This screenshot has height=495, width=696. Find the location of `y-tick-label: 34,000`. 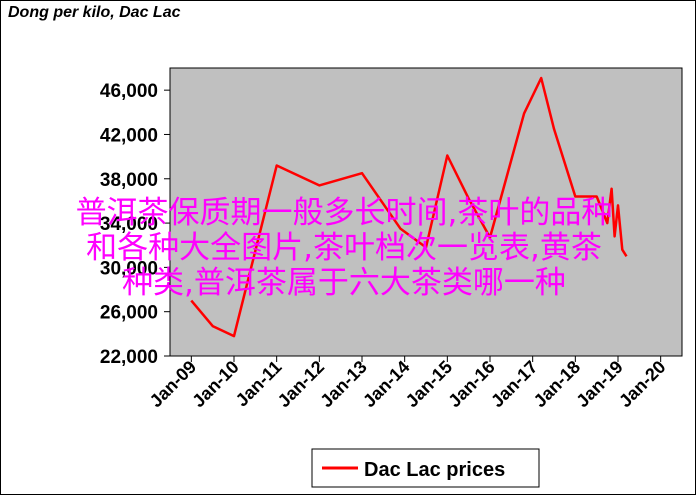

y-tick-label: 34,000 is located at coordinates (129, 224).